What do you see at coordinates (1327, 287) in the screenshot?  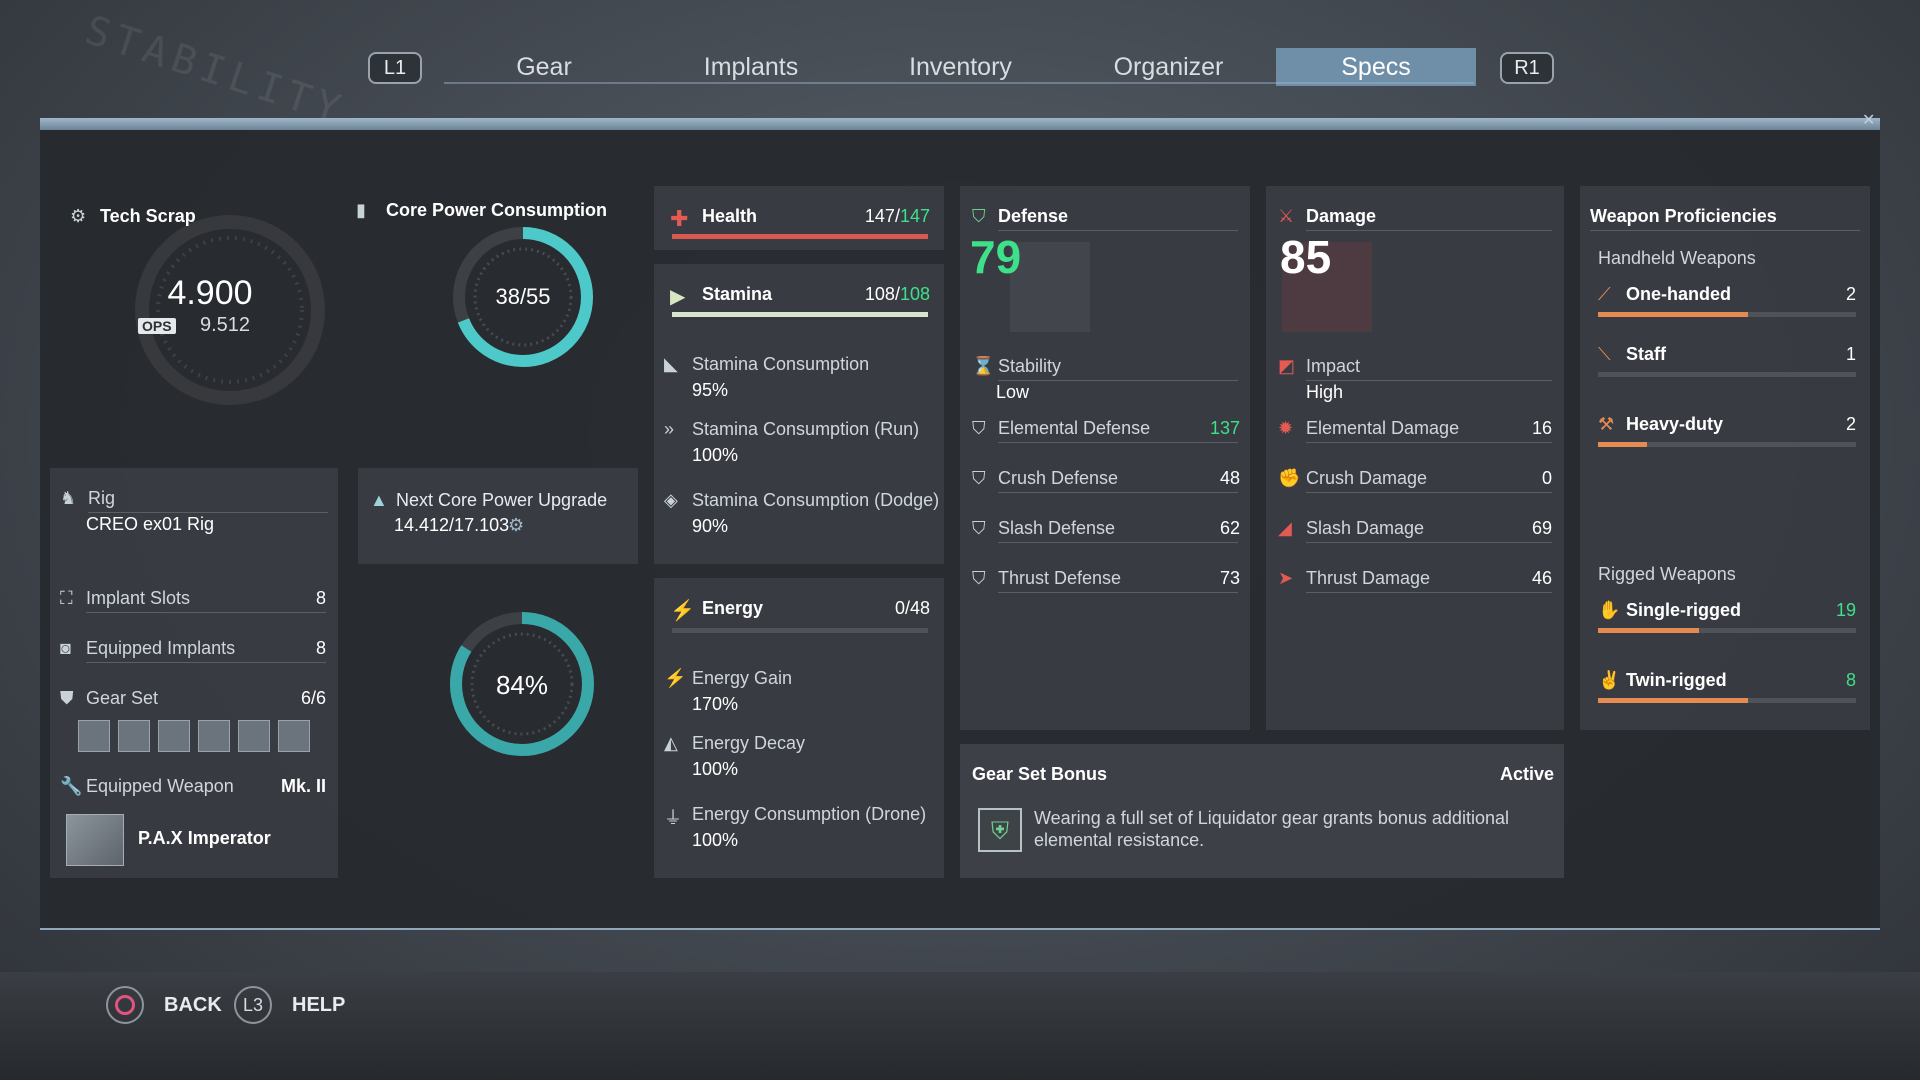 I see `damage-graphic` at bounding box center [1327, 287].